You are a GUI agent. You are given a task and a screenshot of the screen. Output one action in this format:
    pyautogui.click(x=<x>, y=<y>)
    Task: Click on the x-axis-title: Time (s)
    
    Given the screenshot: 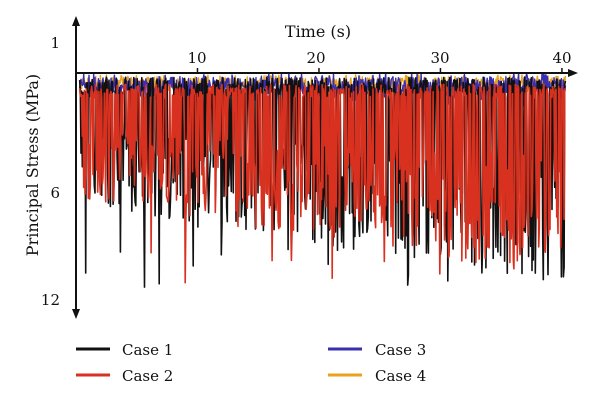 What is the action you would take?
    pyautogui.click(x=318, y=31)
    